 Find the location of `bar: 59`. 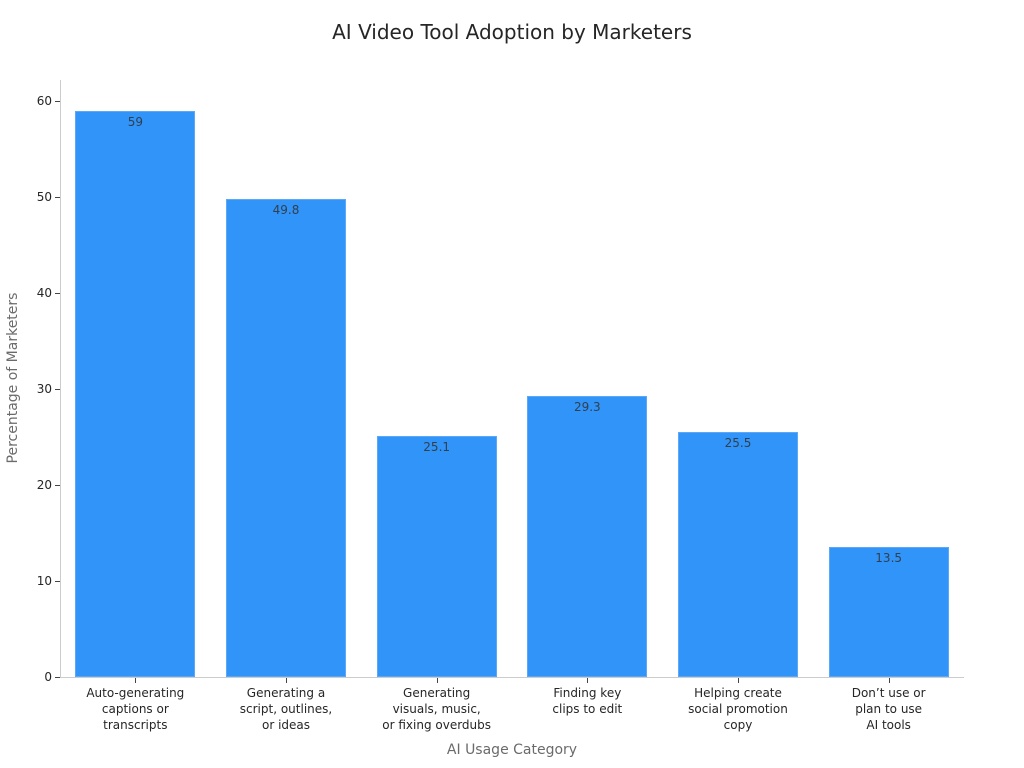

bar: 59 is located at coordinates (135, 393).